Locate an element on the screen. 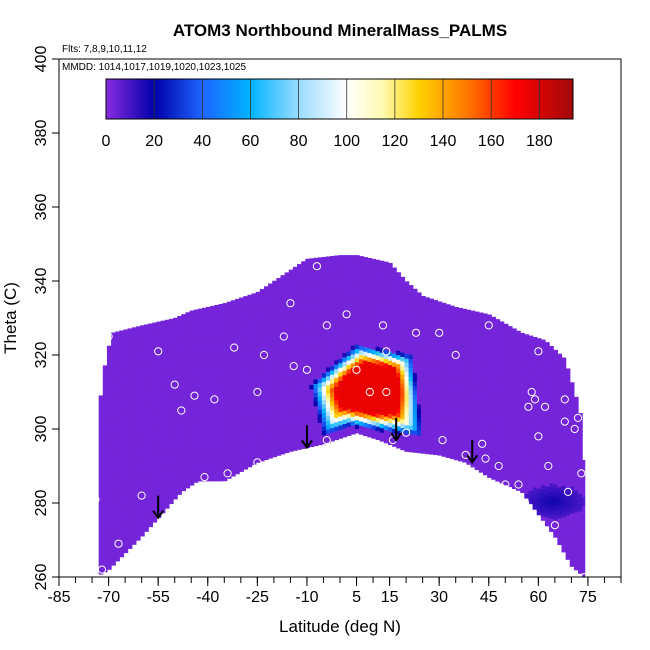 This screenshot has height=650, width=650. sample-point is located at coordinates (257, 392).